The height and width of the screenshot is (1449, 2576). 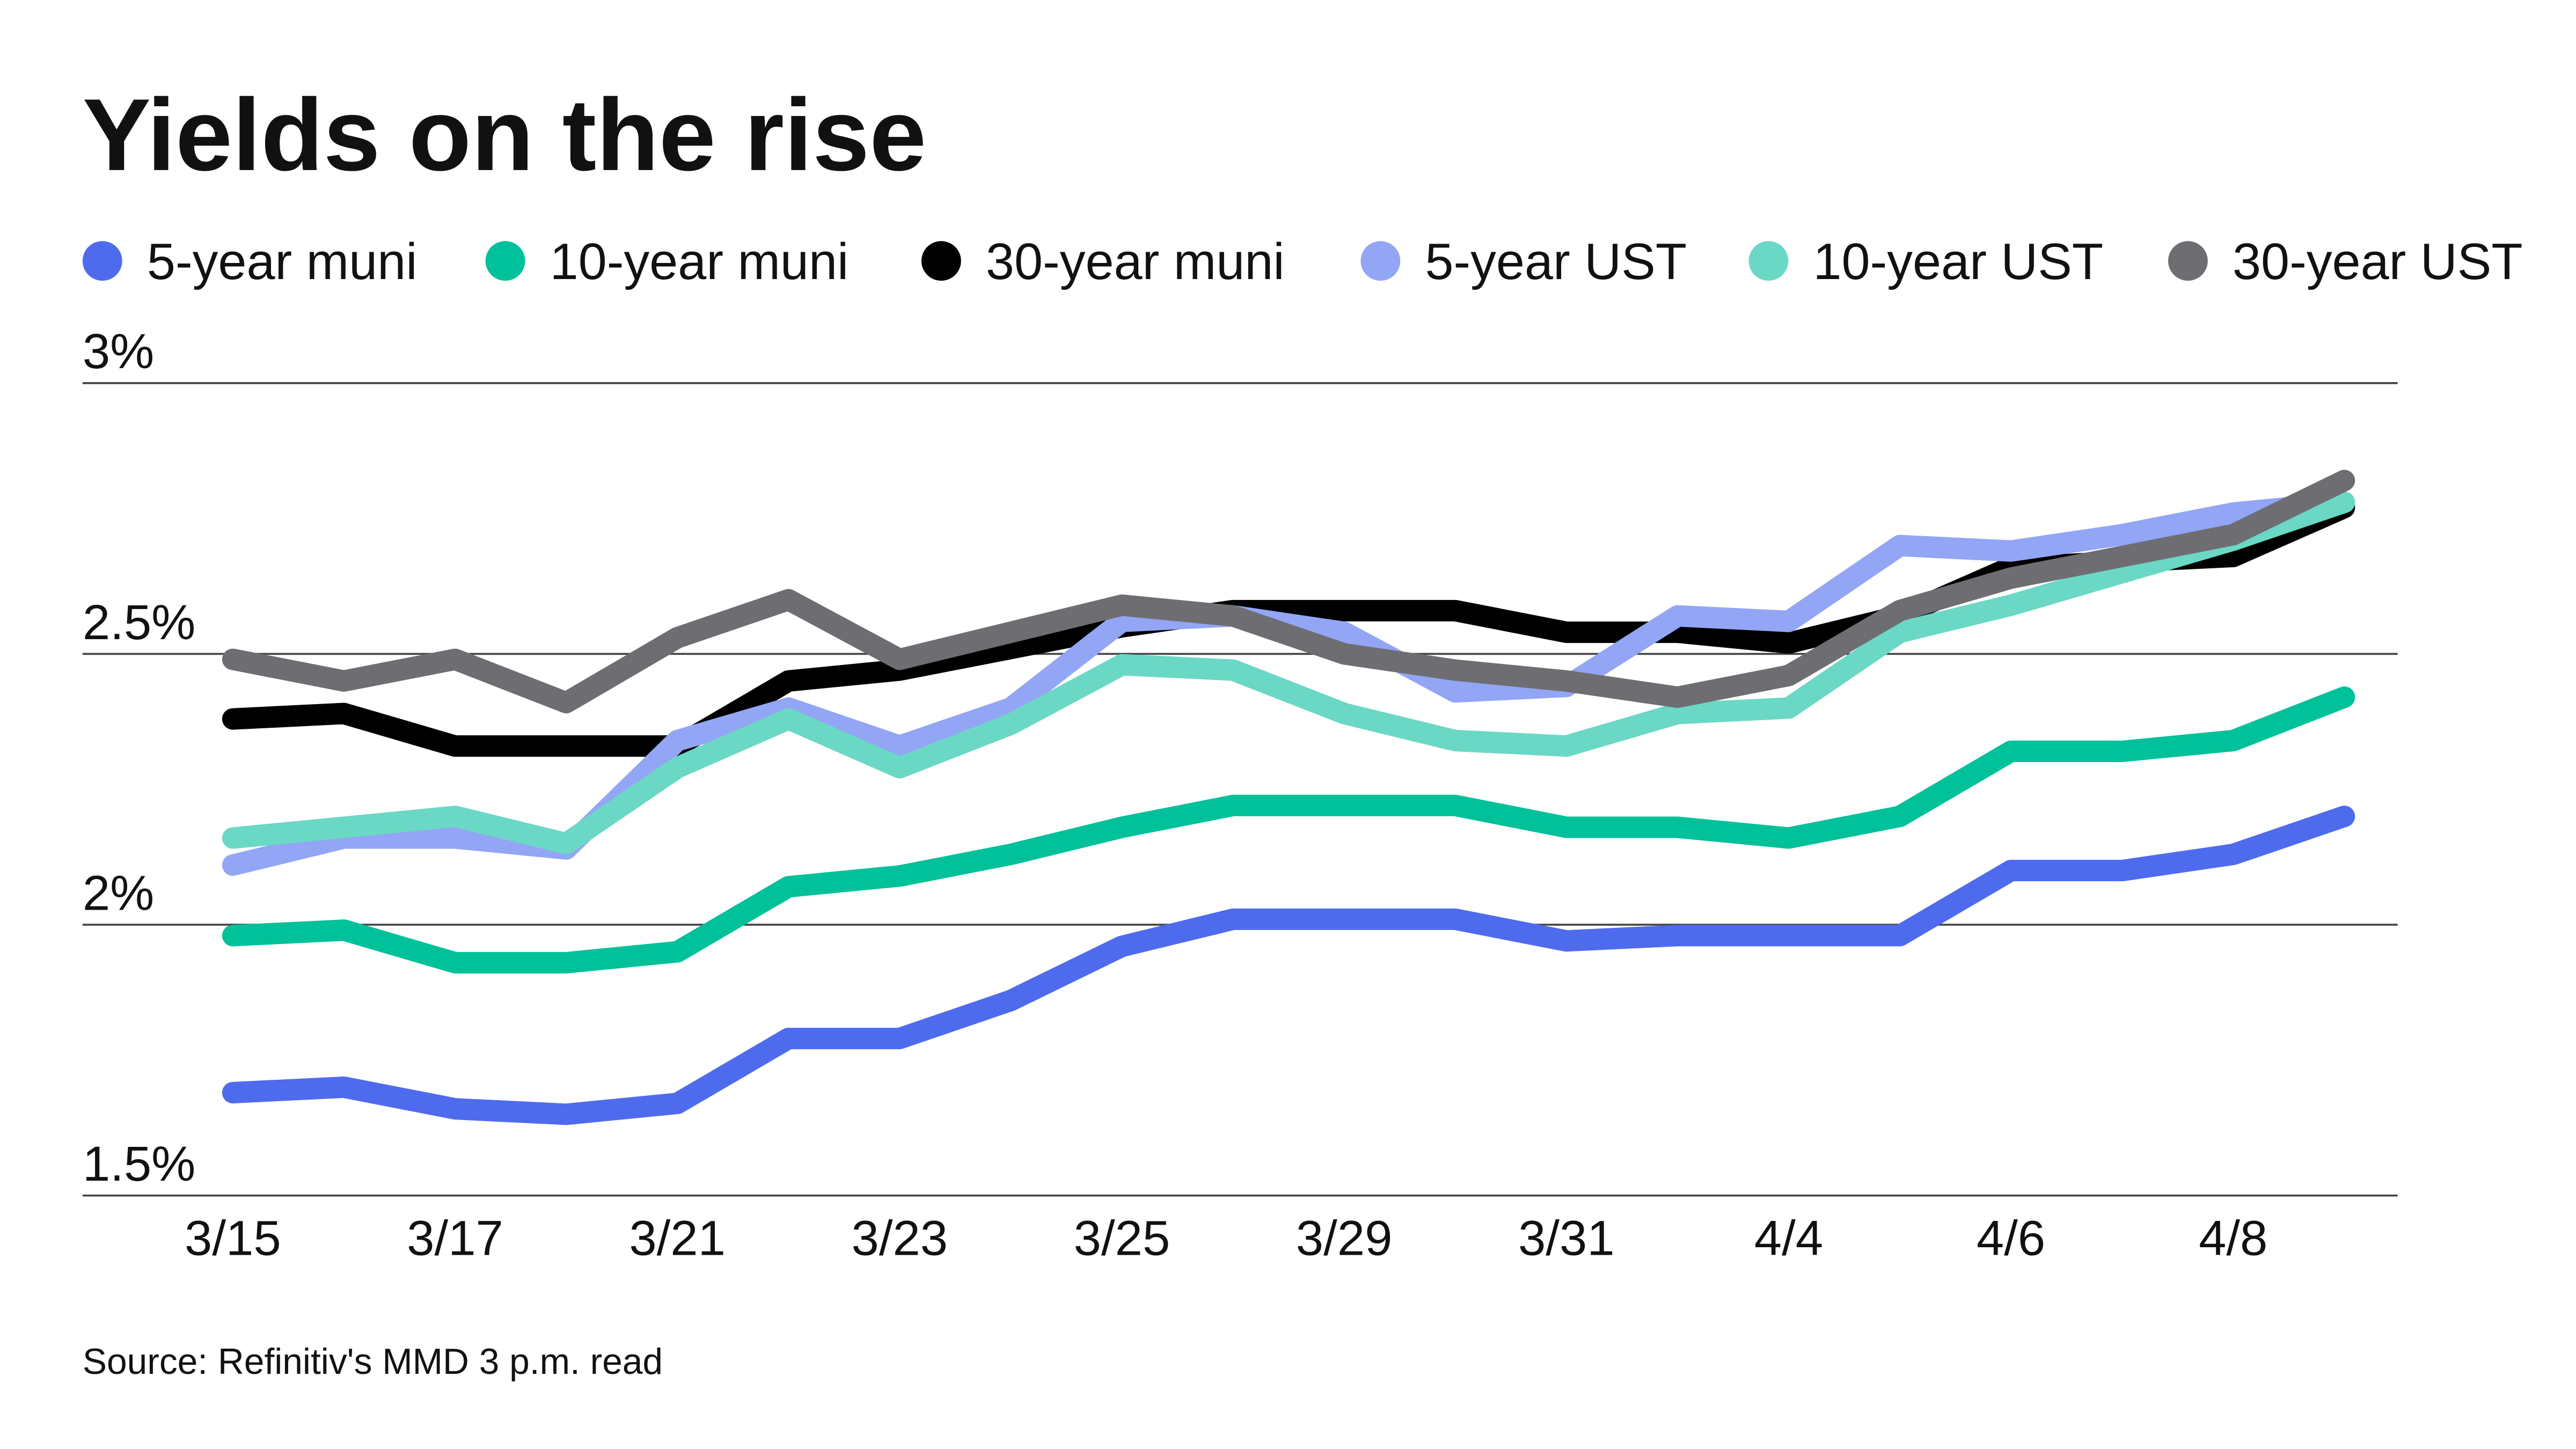 What do you see at coordinates (118, 892) in the screenshot?
I see `y-tick-label: 2%` at bounding box center [118, 892].